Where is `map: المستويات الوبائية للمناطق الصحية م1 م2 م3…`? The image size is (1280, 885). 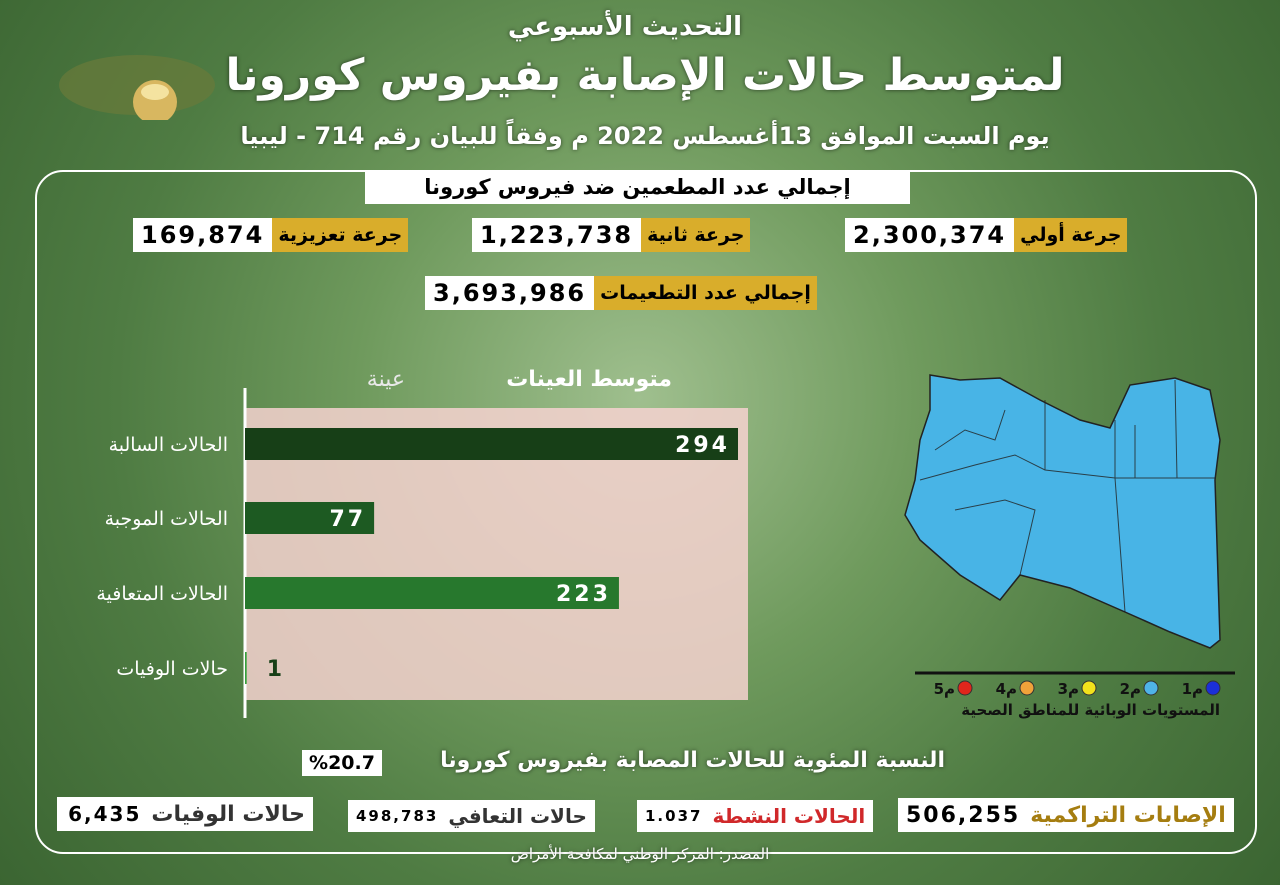
map: المستويات الوبائية للمناطق الصحية م1 م2 م3… is located at coordinates (1069, 546).